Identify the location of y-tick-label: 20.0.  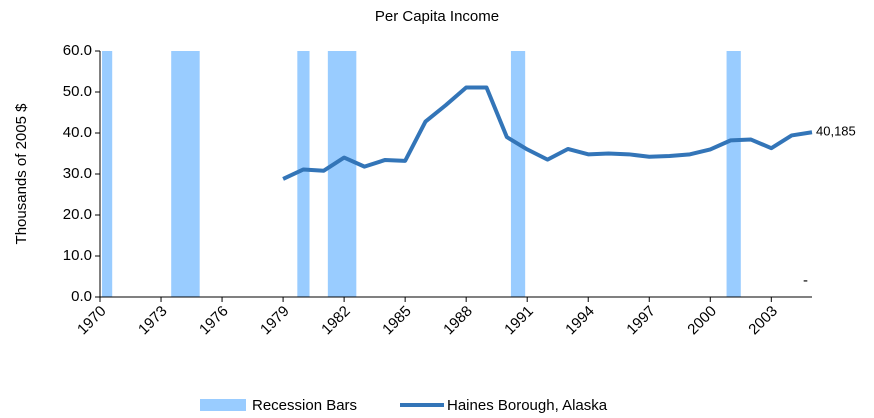
(77, 214).